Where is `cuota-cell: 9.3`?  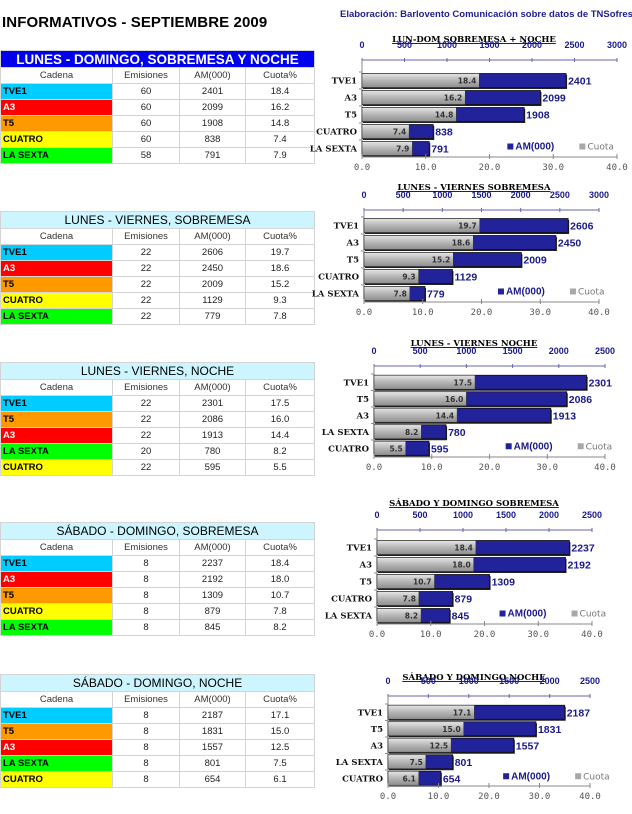
cuota-cell: 9.3 is located at coordinates (280, 300).